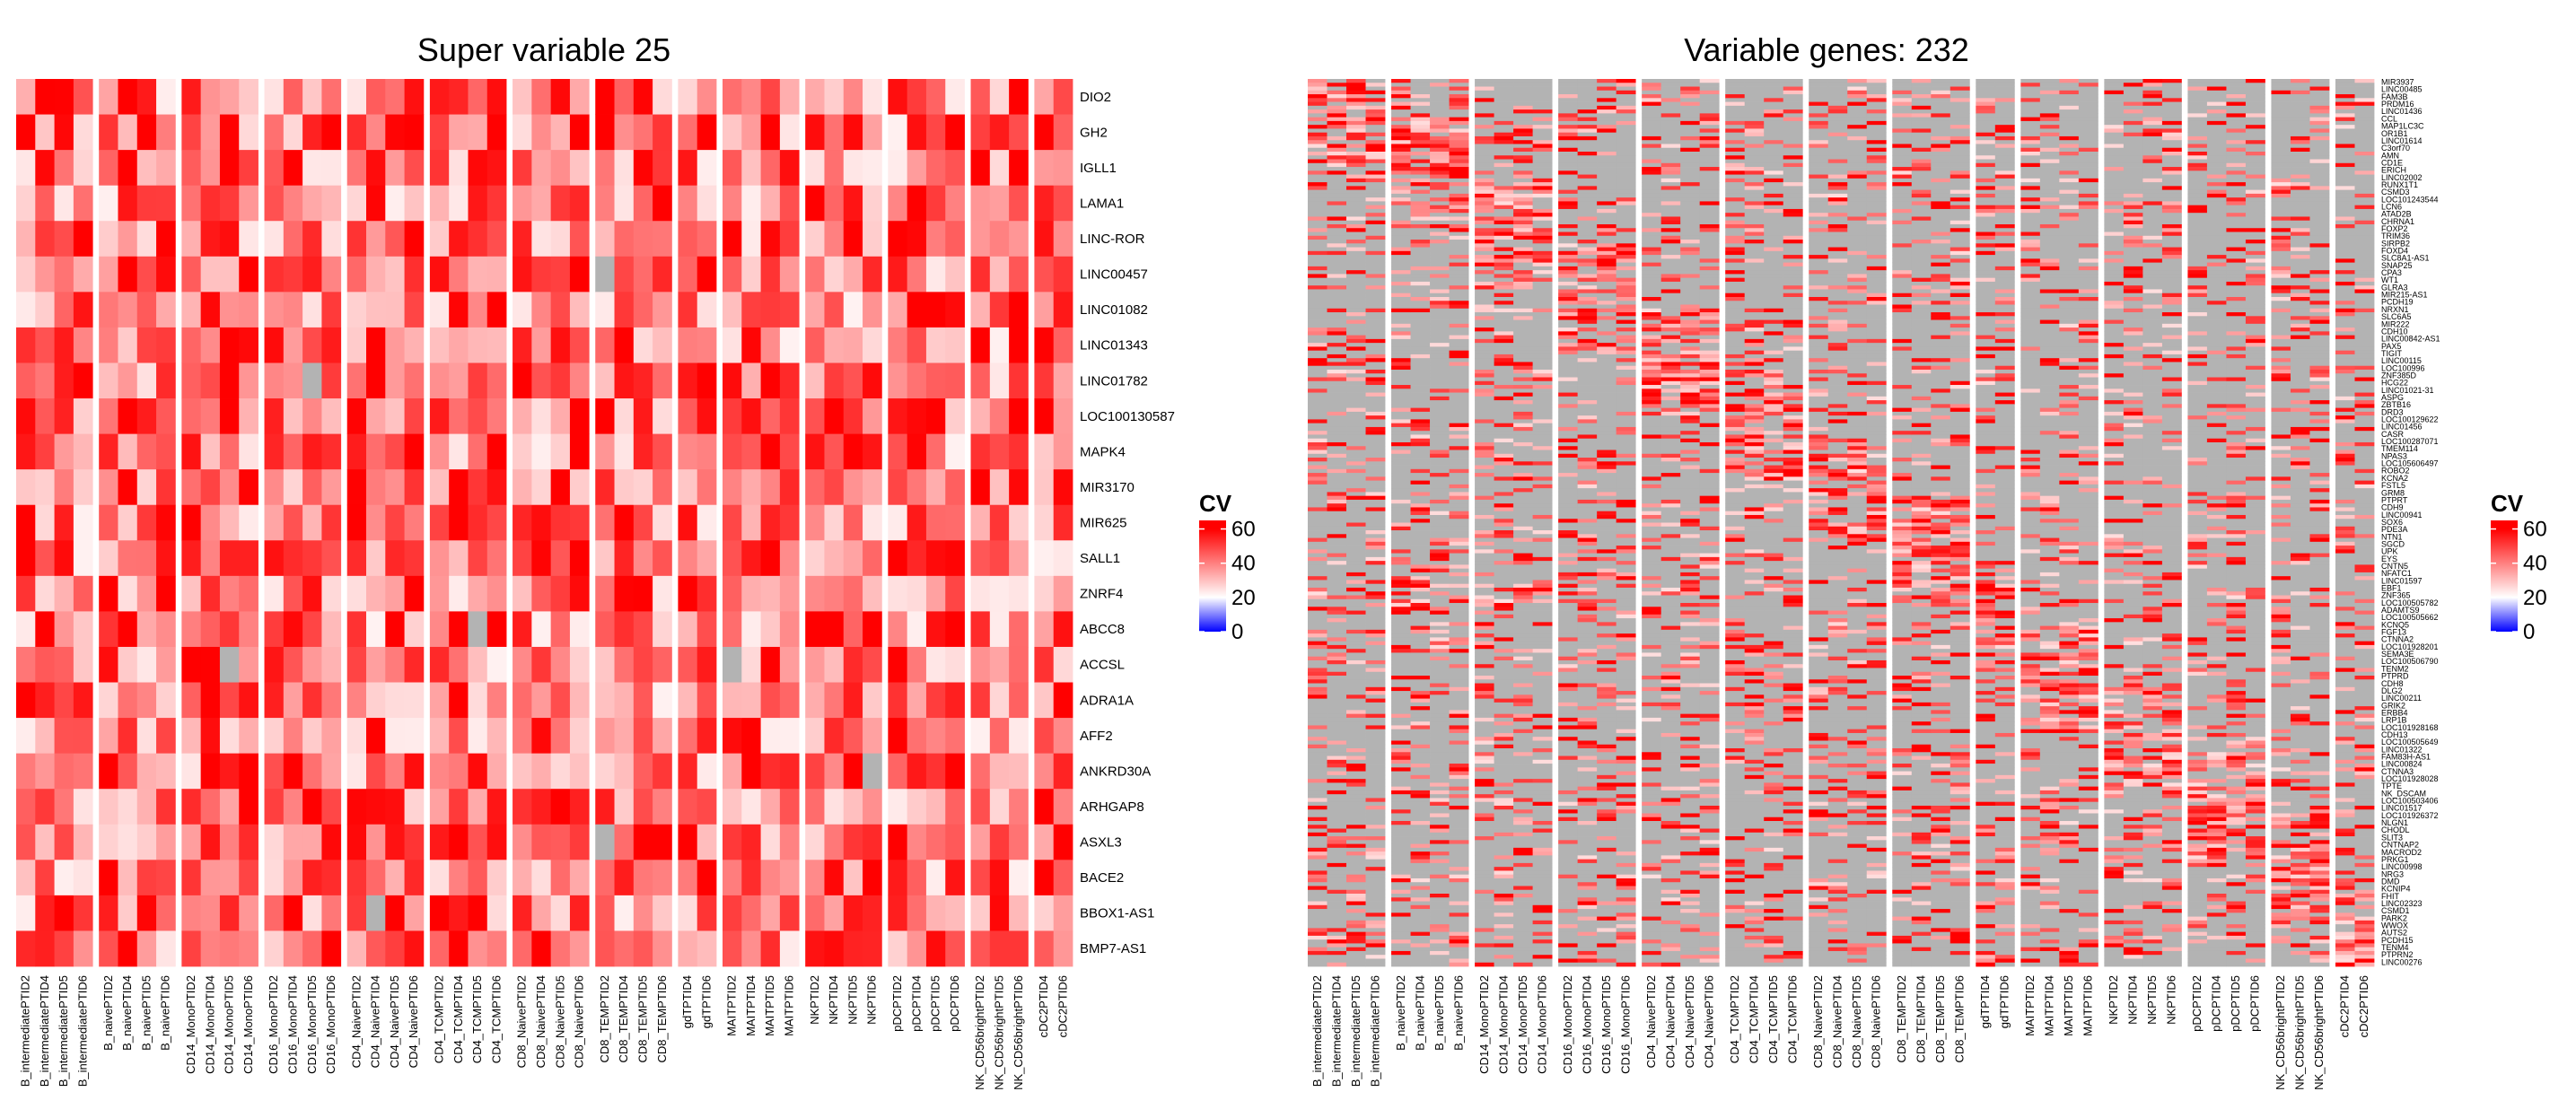  I want to click on column-label: NK_CD56brightPTID6, so click(1019, 1033).